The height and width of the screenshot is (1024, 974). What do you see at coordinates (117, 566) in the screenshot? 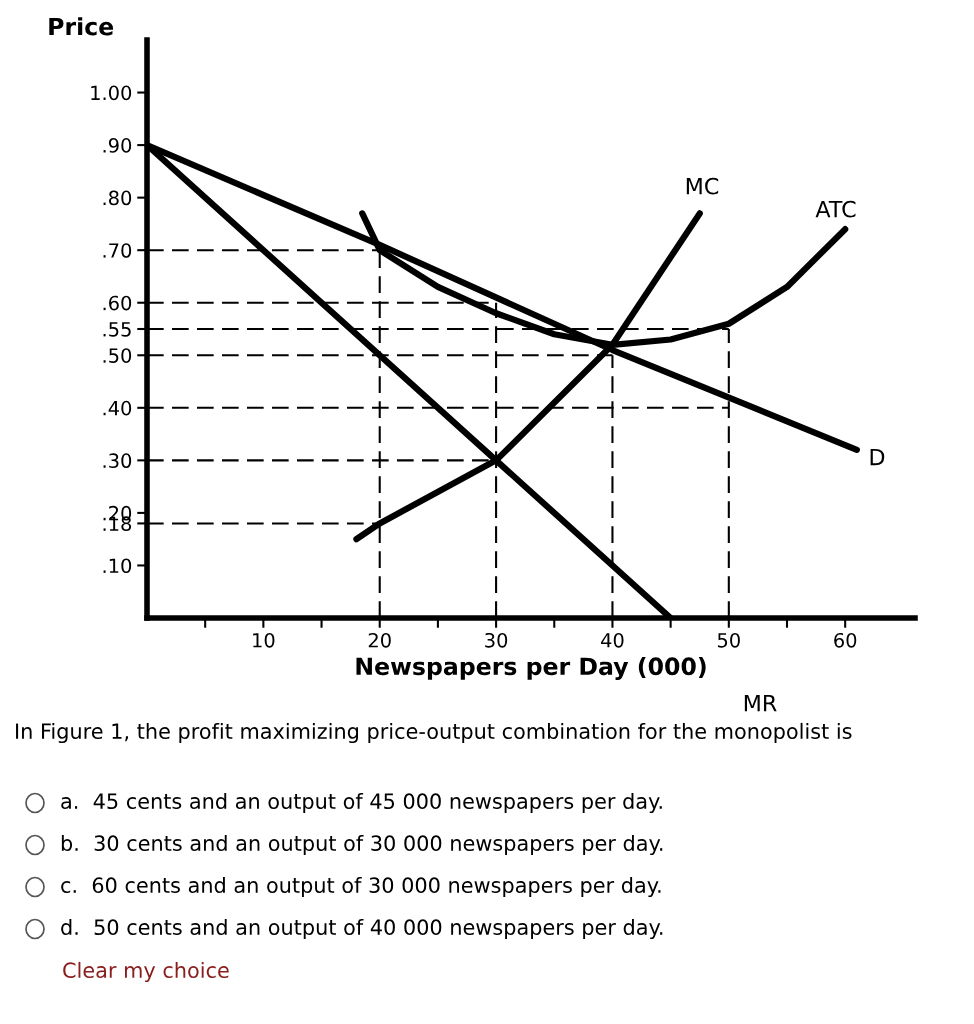
I see `y-tick-label: .10` at bounding box center [117, 566].